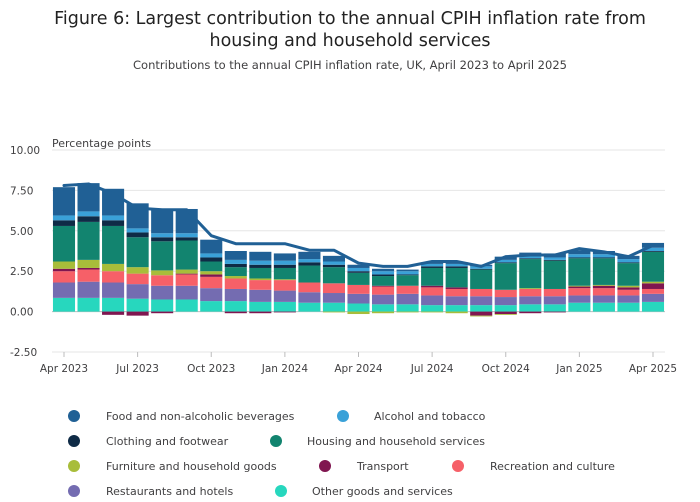  Describe the element at coordinates (21, 232) in the screenshot. I see `y-tick-label: 5.00` at that location.